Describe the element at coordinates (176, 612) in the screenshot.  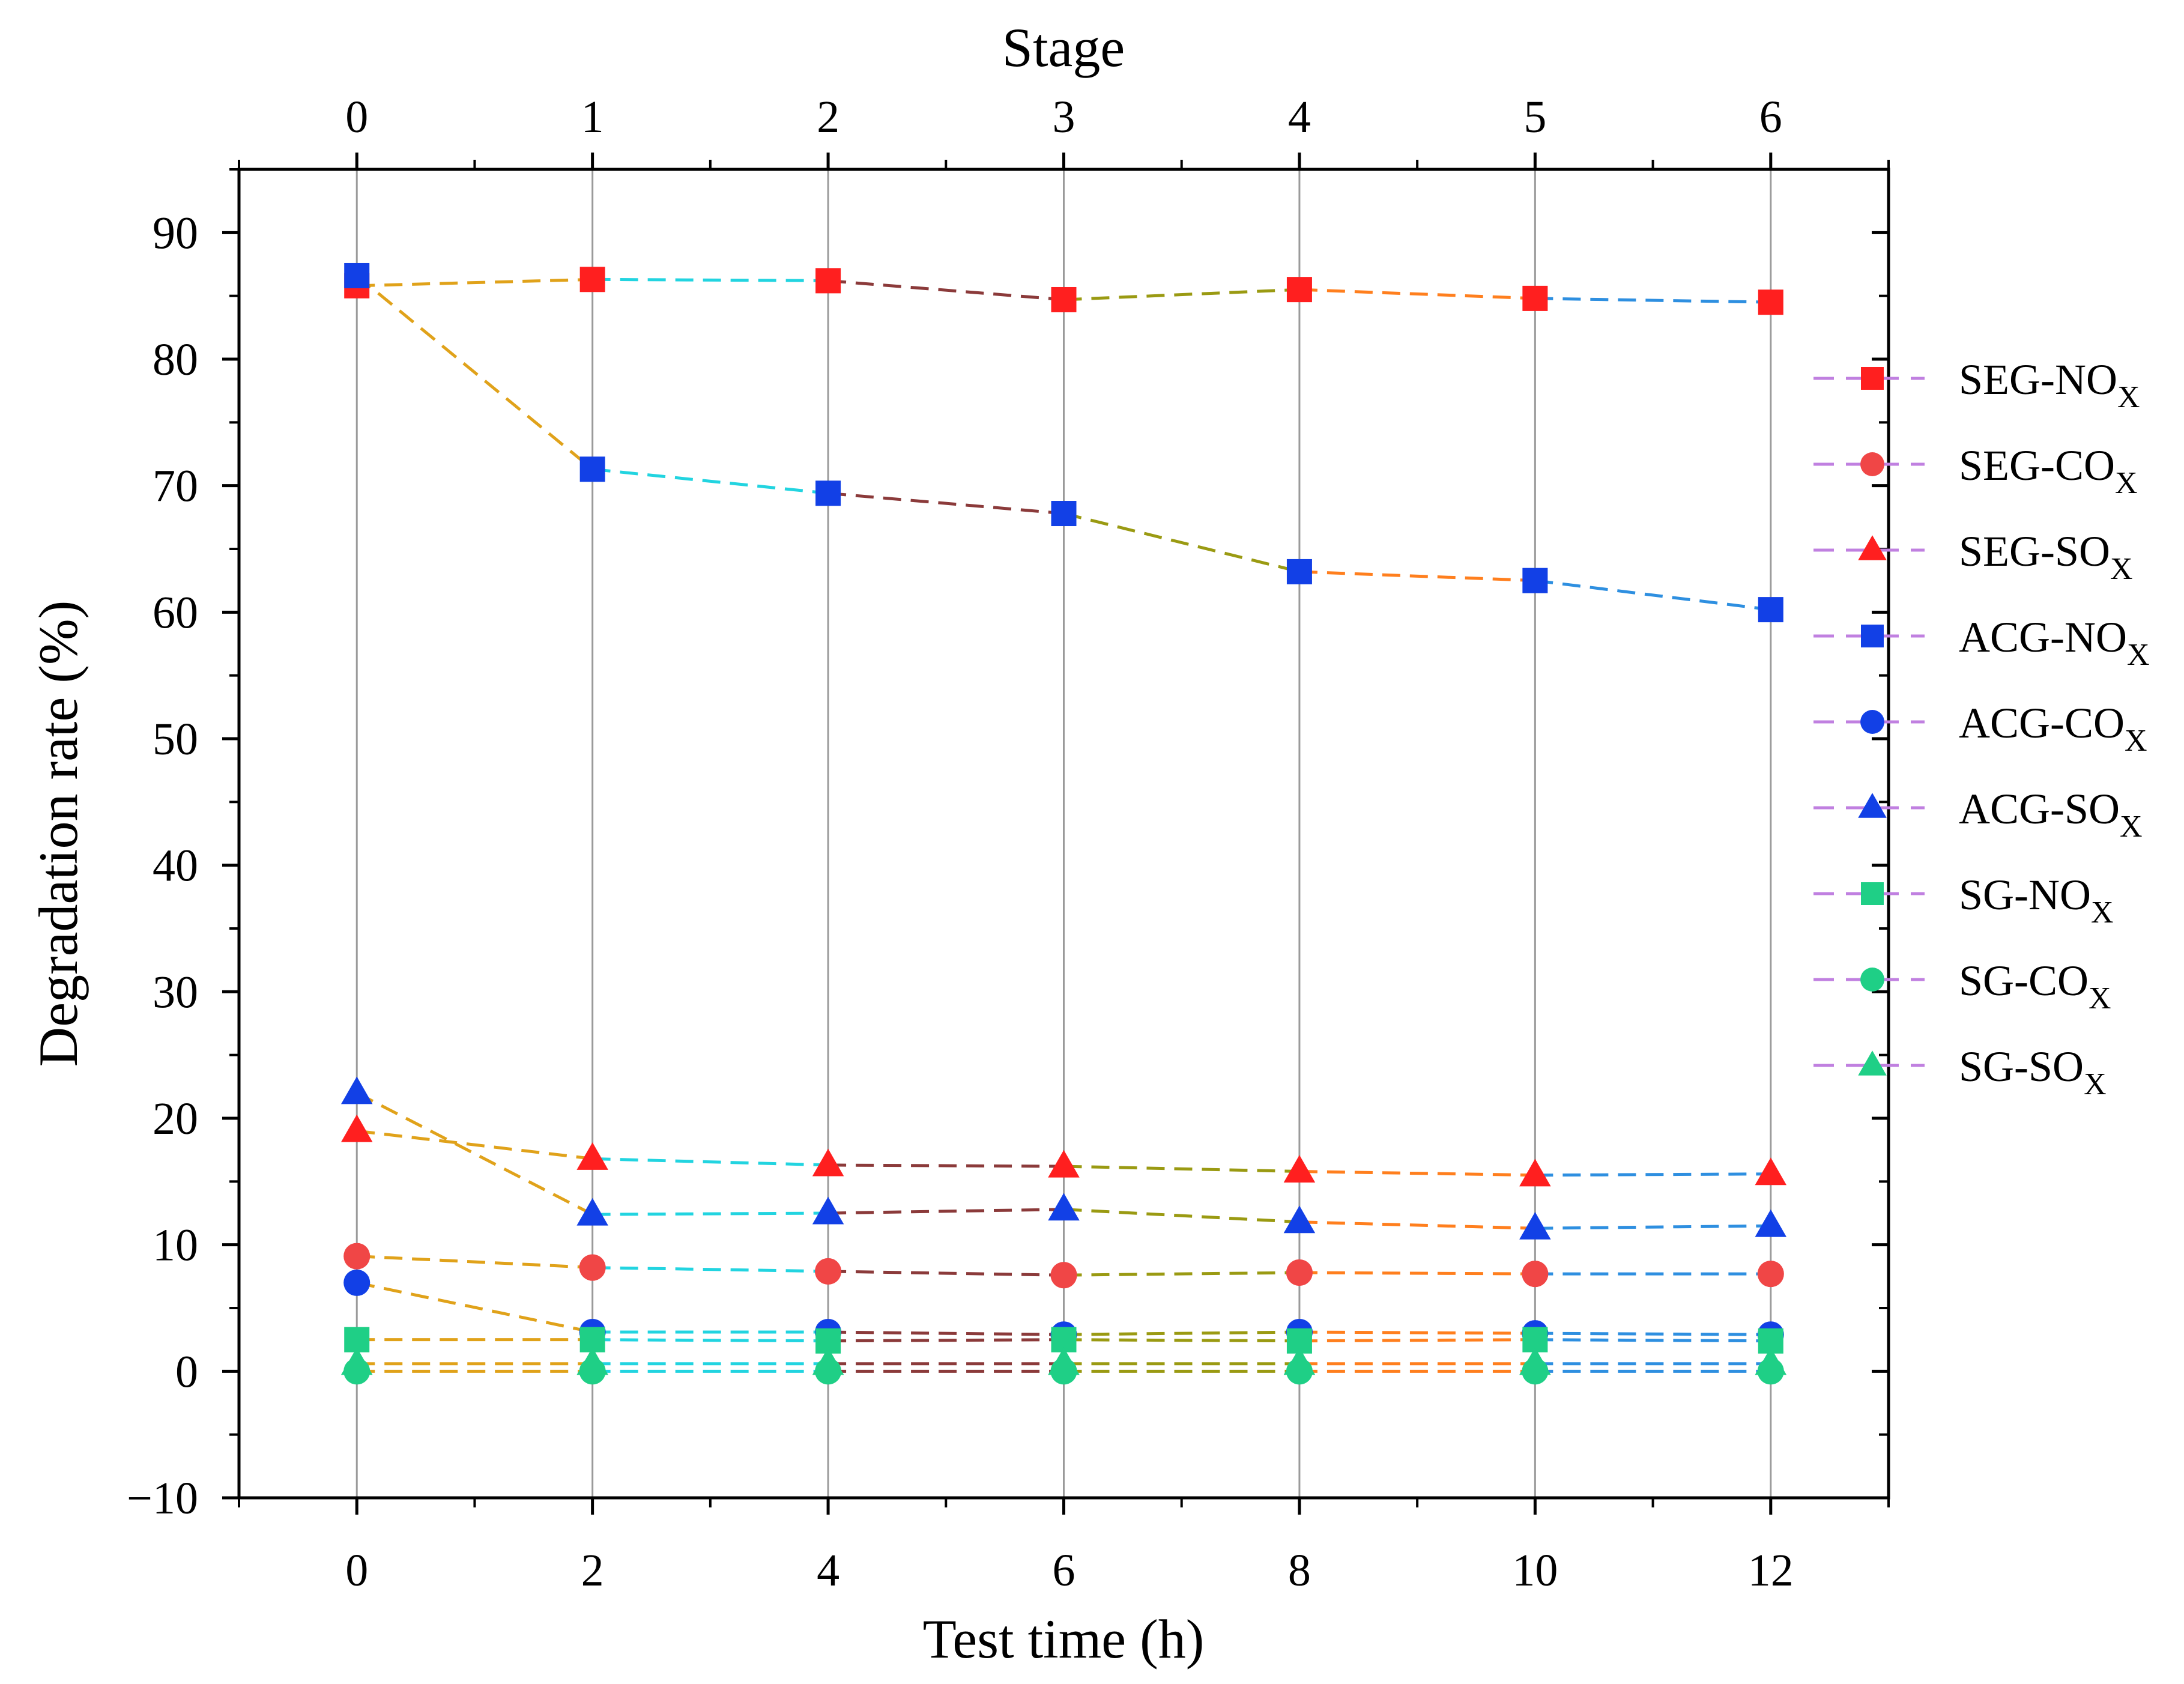
I see `y-tick-label: 60` at that location.